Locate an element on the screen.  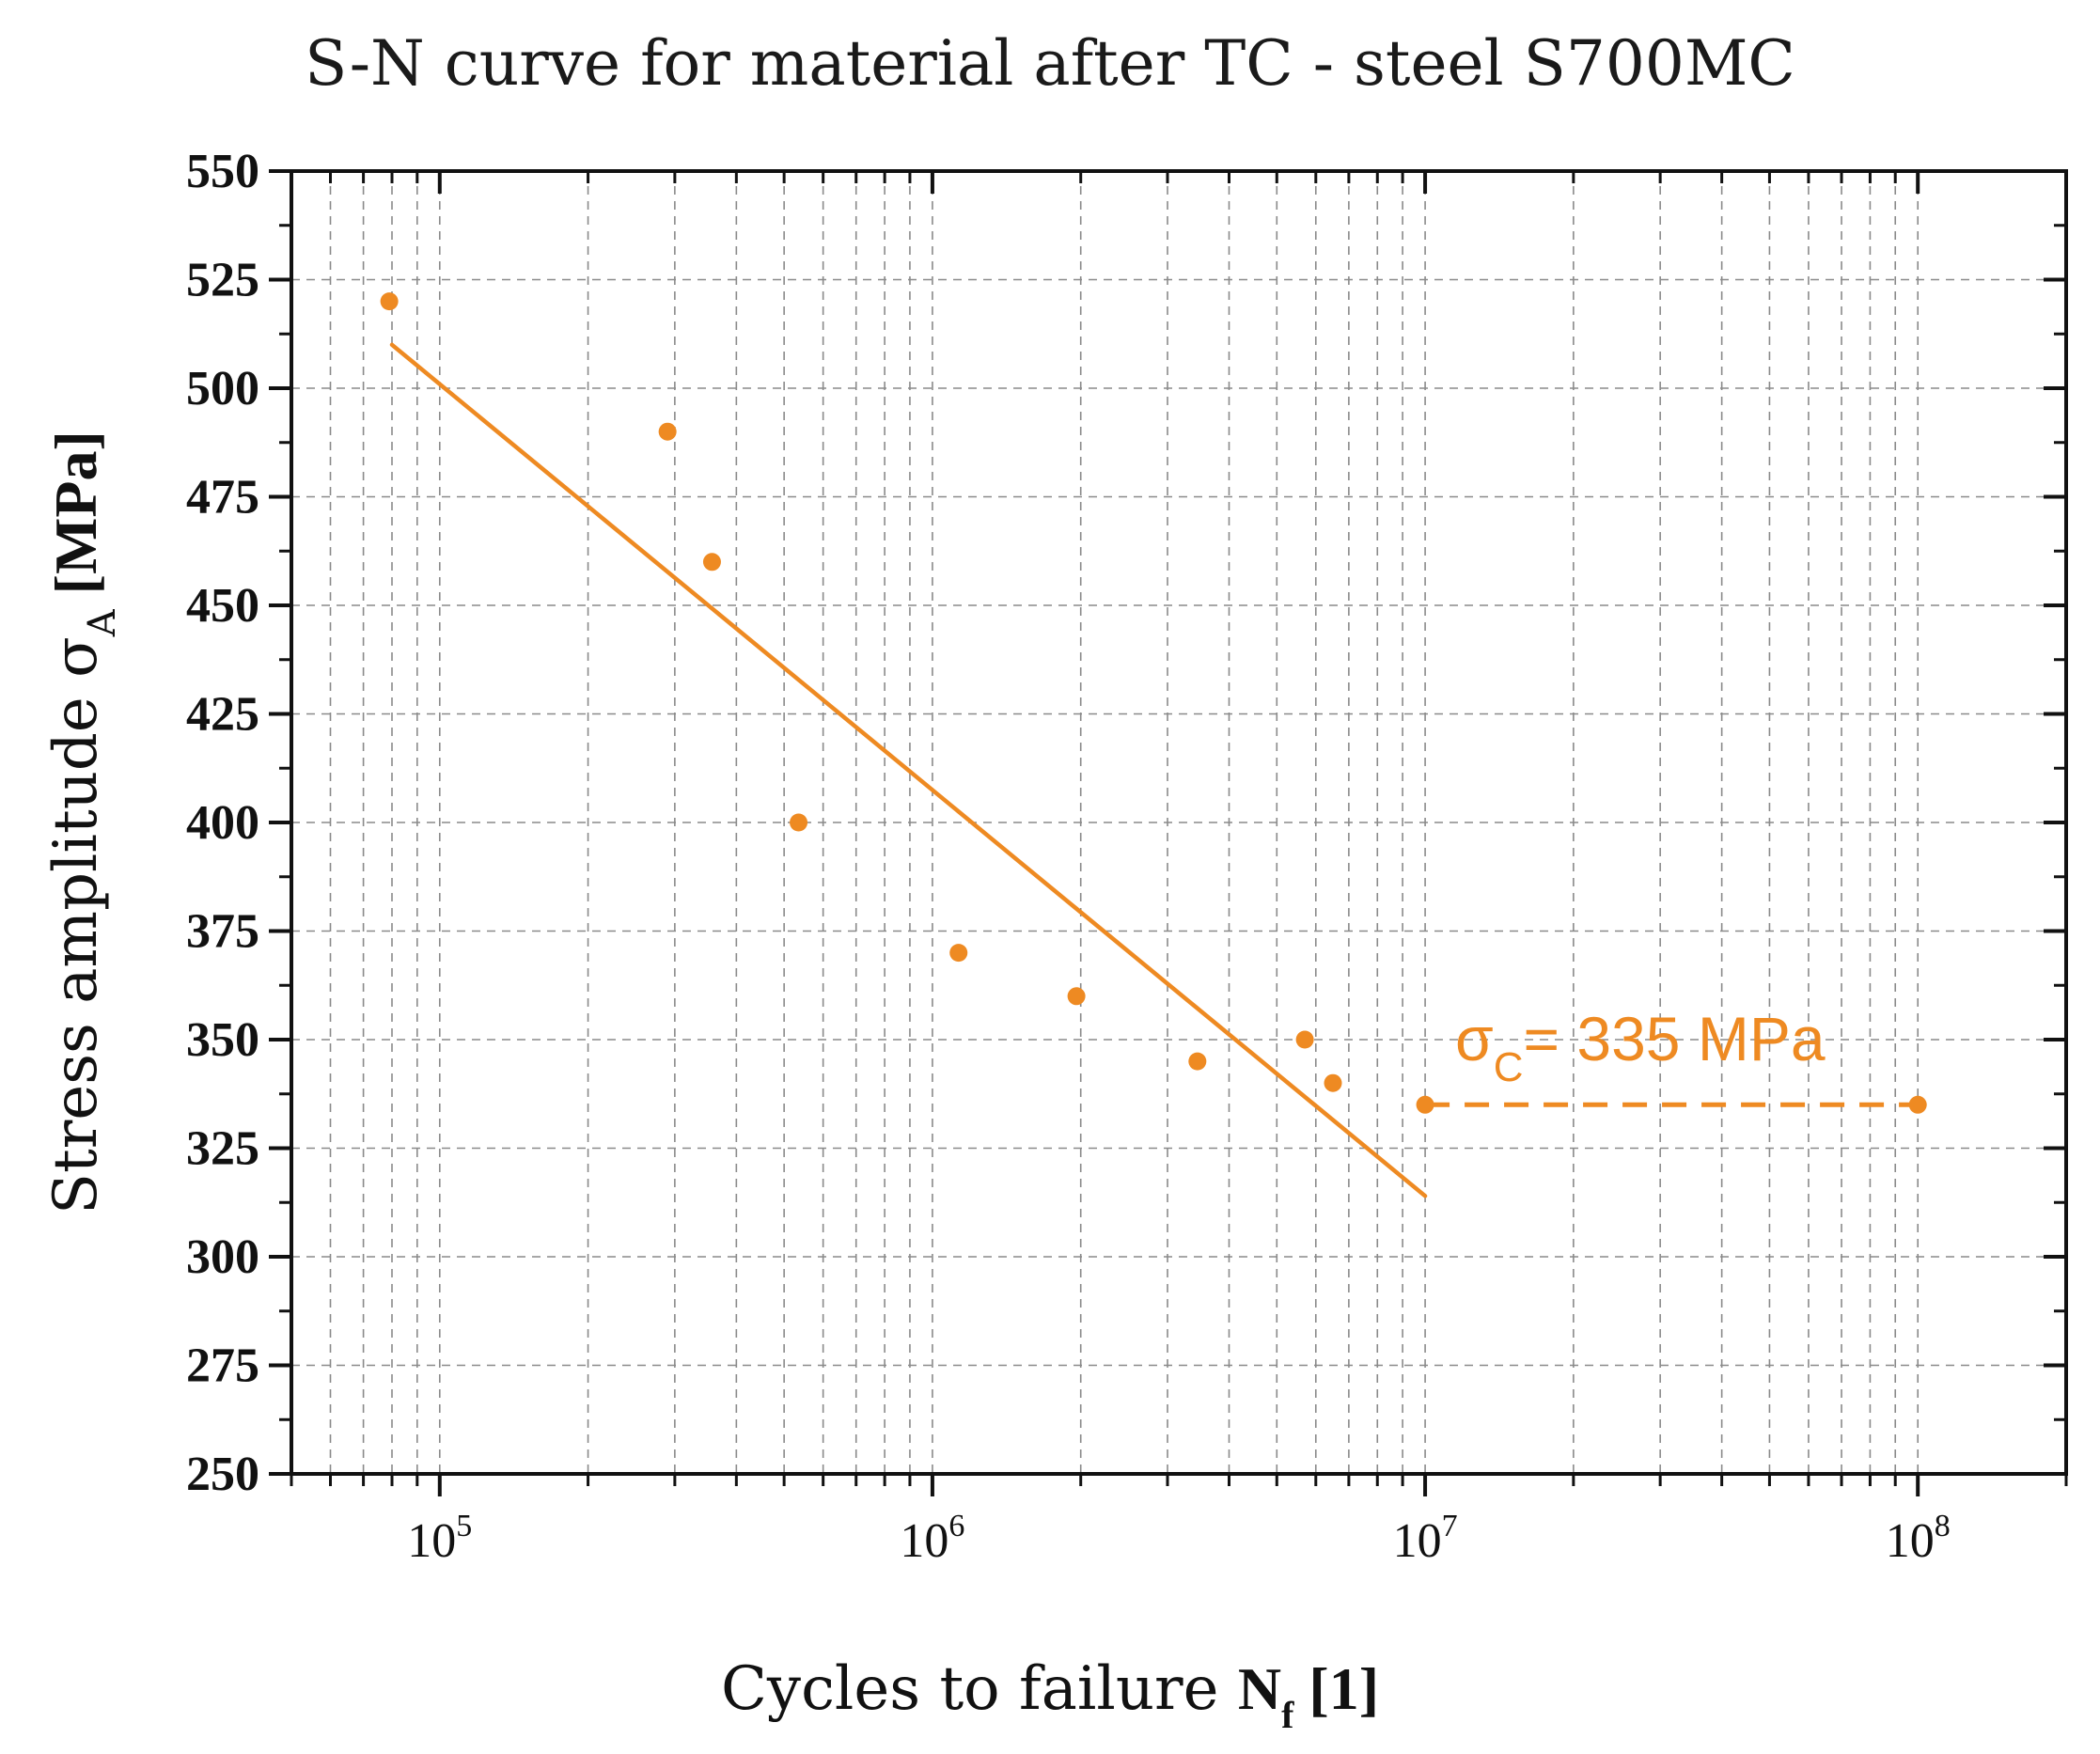
y-tick-label: 300 is located at coordinates (222, 1257).